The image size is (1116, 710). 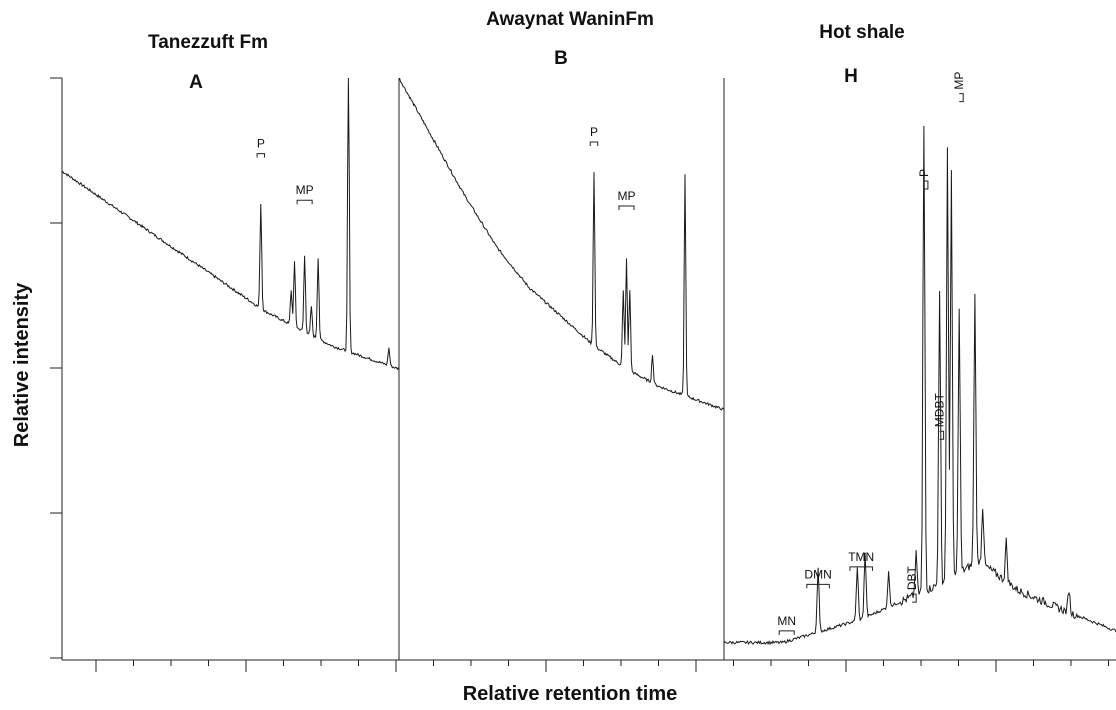 What do you see at coordinates (22, 364) in the screenshot?
I see `y-axis-title: Relative intensity` at bounding box center [22, 364].